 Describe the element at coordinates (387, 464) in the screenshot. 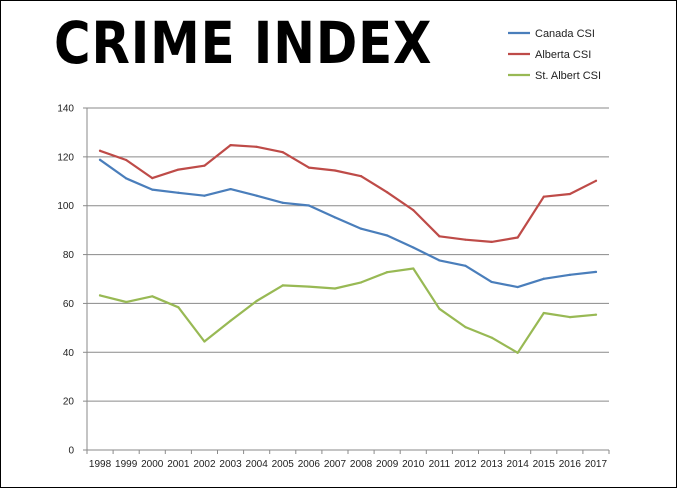

I see `x-tick-label: 2009` at that location.